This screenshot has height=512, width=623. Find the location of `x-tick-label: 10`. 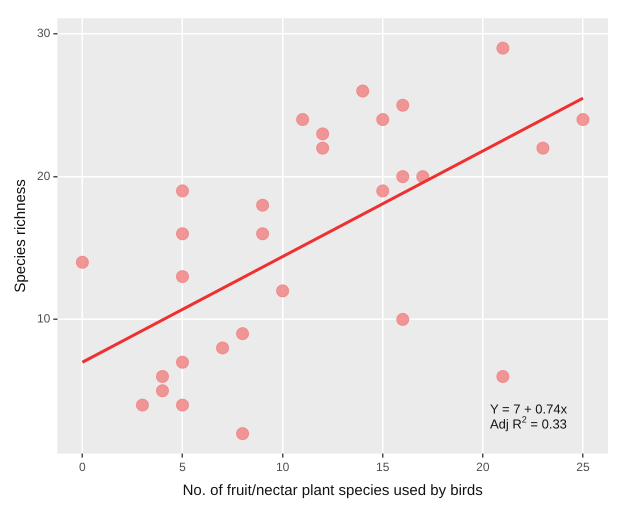

x-tick-label: 10 is located at coordinates (283, 467).